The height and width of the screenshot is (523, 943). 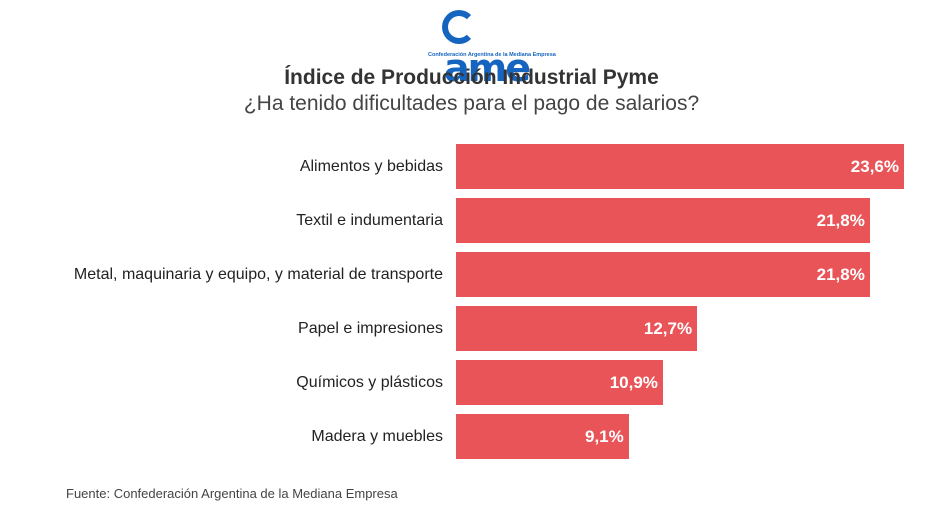 I want to click on chart-title: Índice de Producción Industrial Pyme, so click(x=471, y=77).